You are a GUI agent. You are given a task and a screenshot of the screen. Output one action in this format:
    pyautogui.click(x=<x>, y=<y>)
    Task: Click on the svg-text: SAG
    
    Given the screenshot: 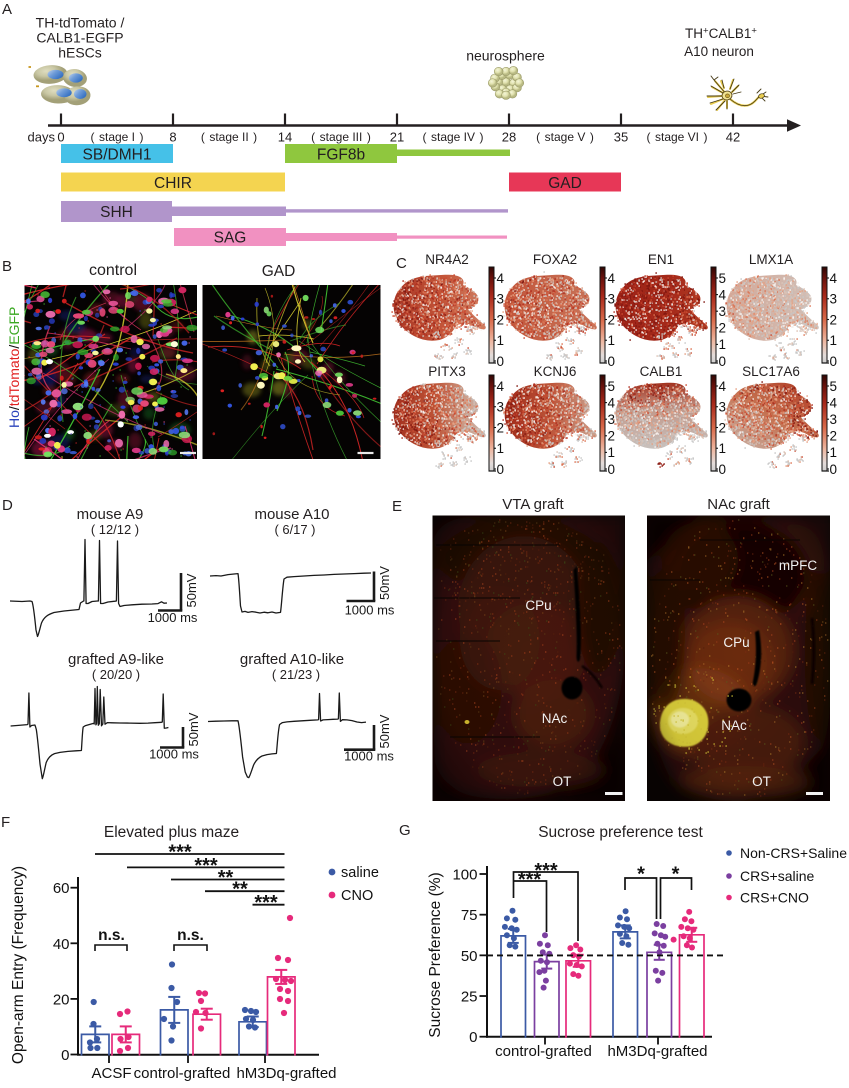 What is the action you would take?
    pyautogui.click(x=230, y=238)
    